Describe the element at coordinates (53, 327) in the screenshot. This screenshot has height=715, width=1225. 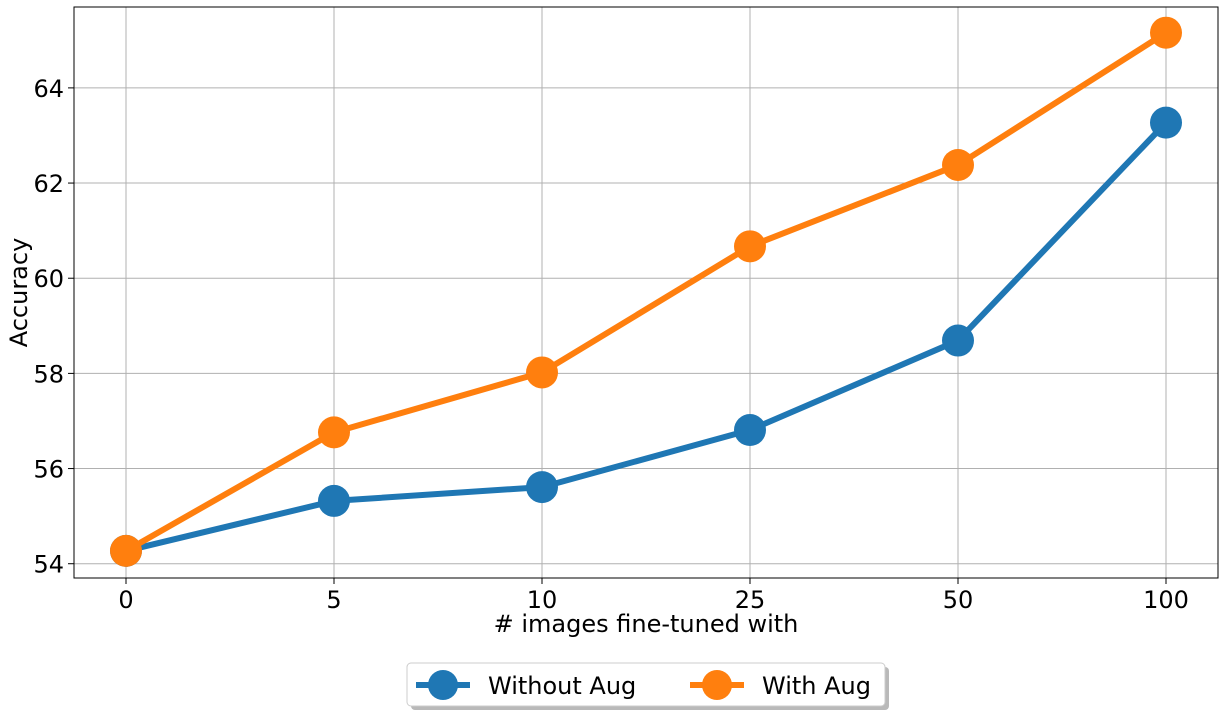
I see `y-axis: 54 56 58 60 62 64` at that location.